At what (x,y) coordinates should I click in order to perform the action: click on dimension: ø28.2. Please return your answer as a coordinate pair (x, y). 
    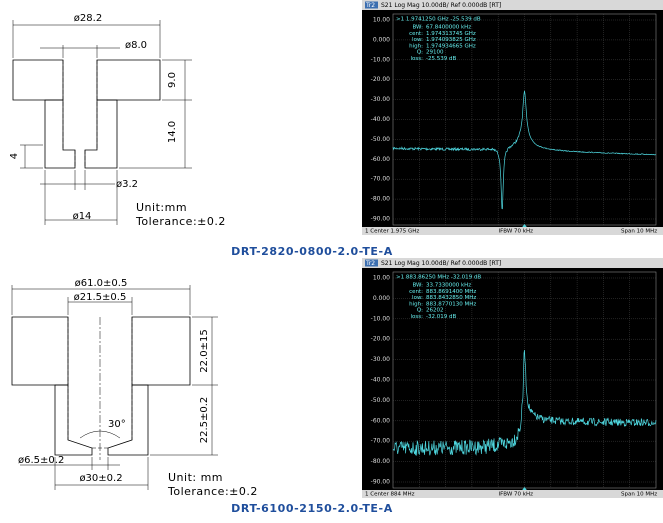
    Looking at the image, I should click on (88, 18).